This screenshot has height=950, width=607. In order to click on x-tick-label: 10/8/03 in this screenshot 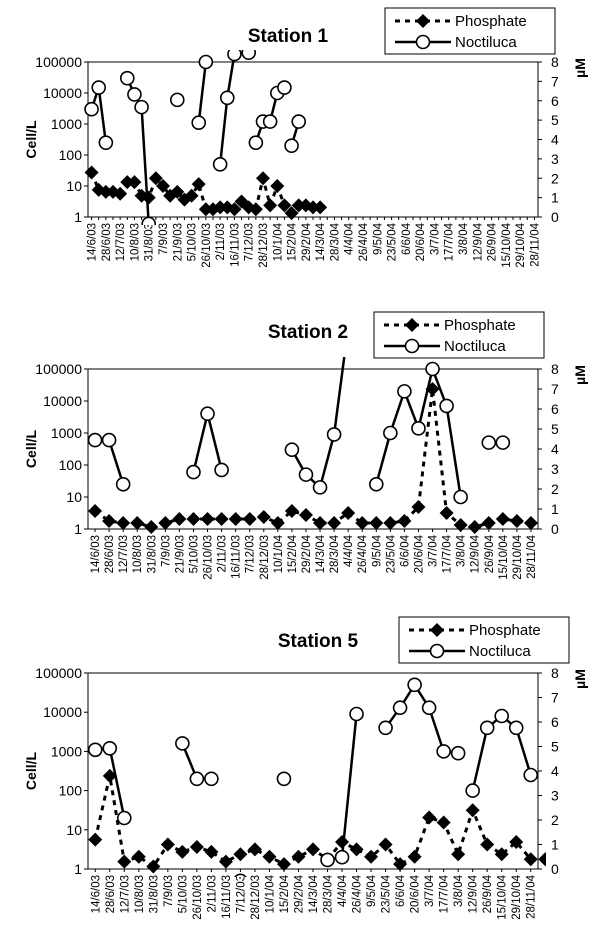, I will do `click(135, 242)`.